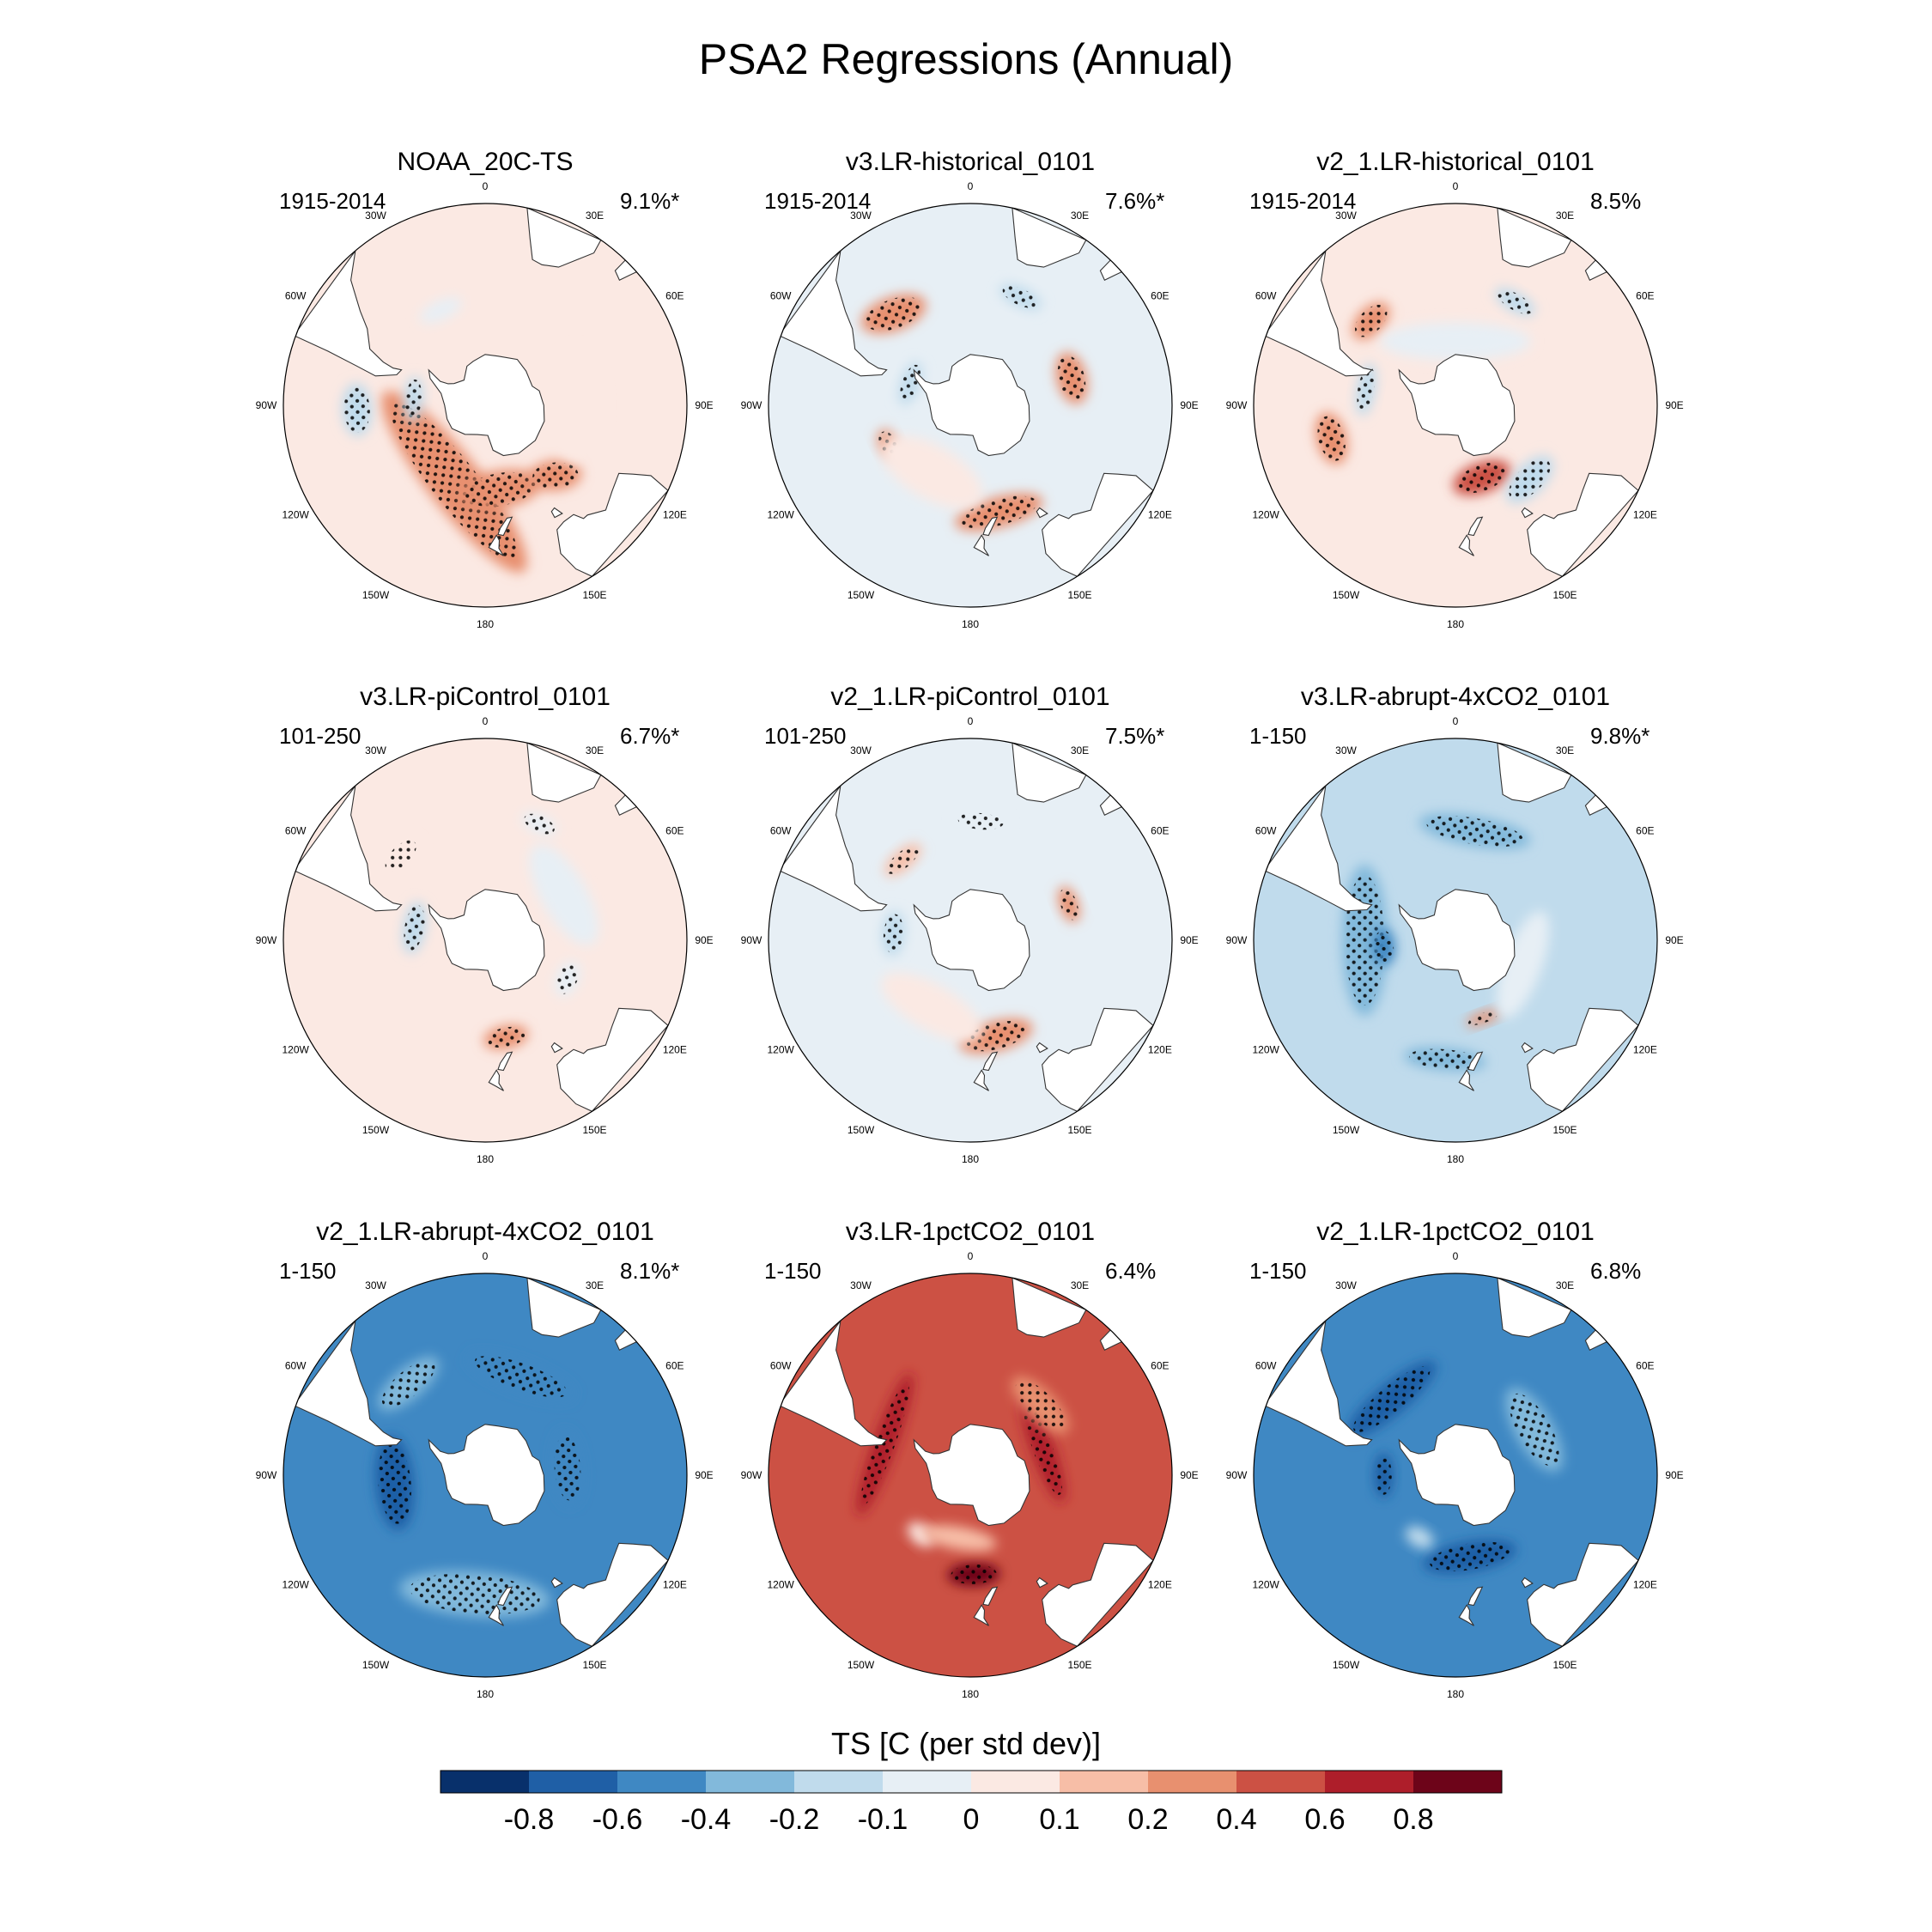 The image size is (1932, 1932). Describe the element at coordinates (1131, 1271) in the screenshot. I see `variance-label: 6.4%` at that location.